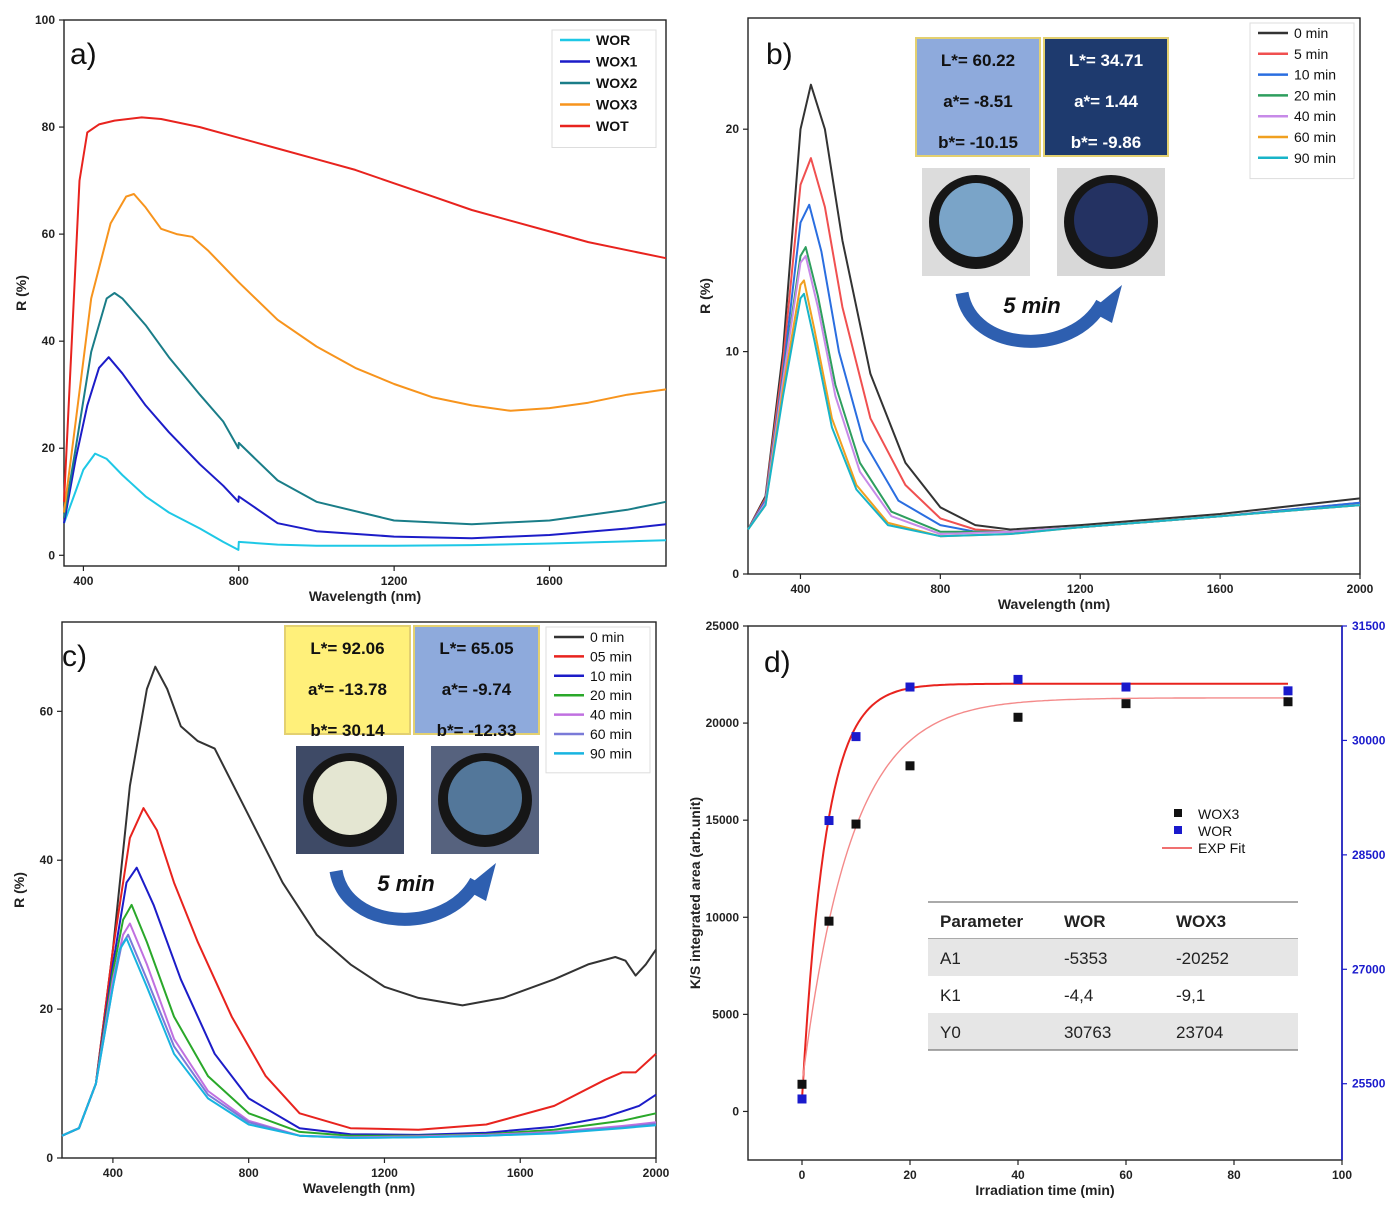 The width and height of the screenshot is (1390, 1208). Describe the element at coordinates (1044, 1190) in the screenshot. I see `x-axis-label: Irradiation time (min)` at that location.